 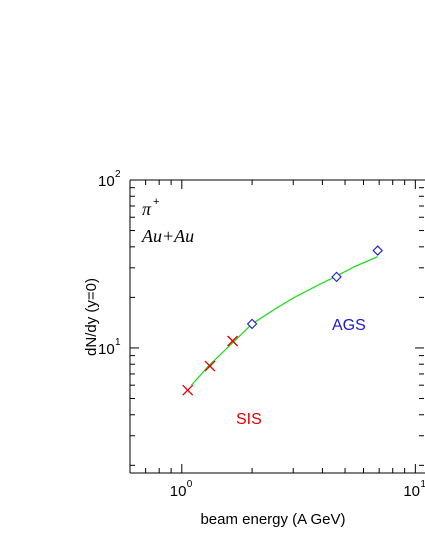 I want to click on collision-system: Au+Au, so click(x=167, y=236).